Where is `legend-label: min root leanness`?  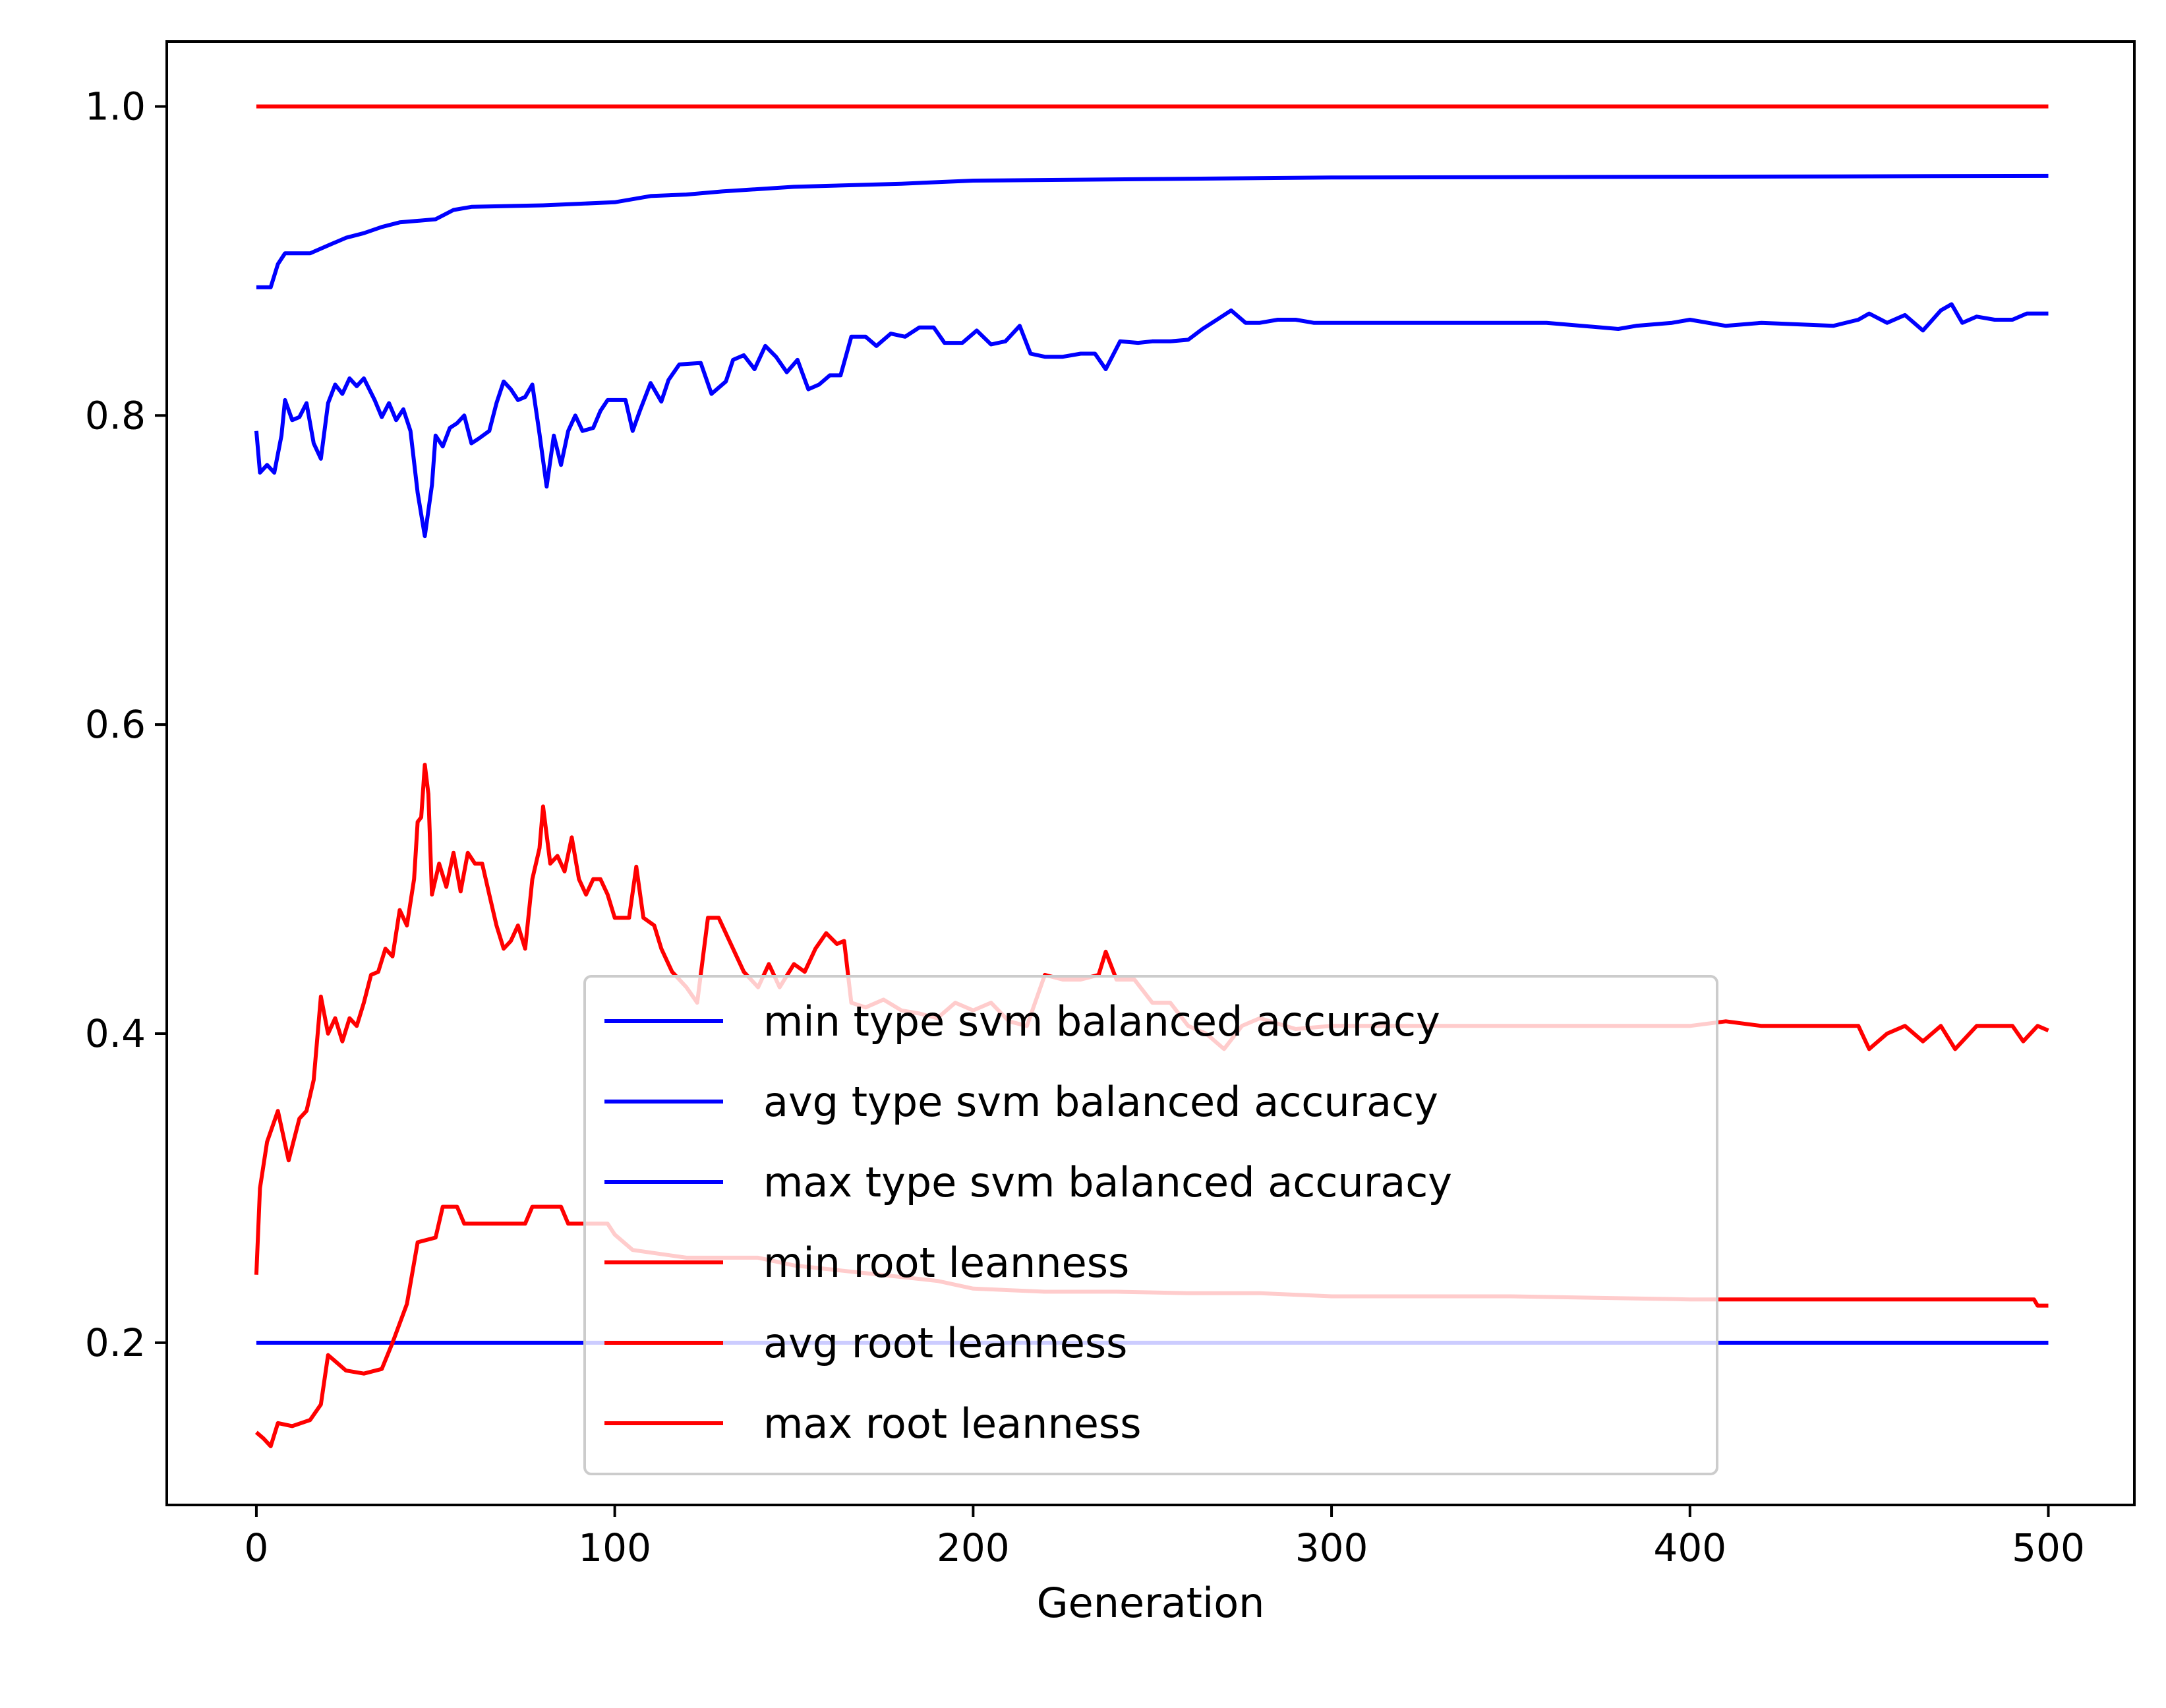 legend-label: min root leanness is located at coordinates (946, 1263).